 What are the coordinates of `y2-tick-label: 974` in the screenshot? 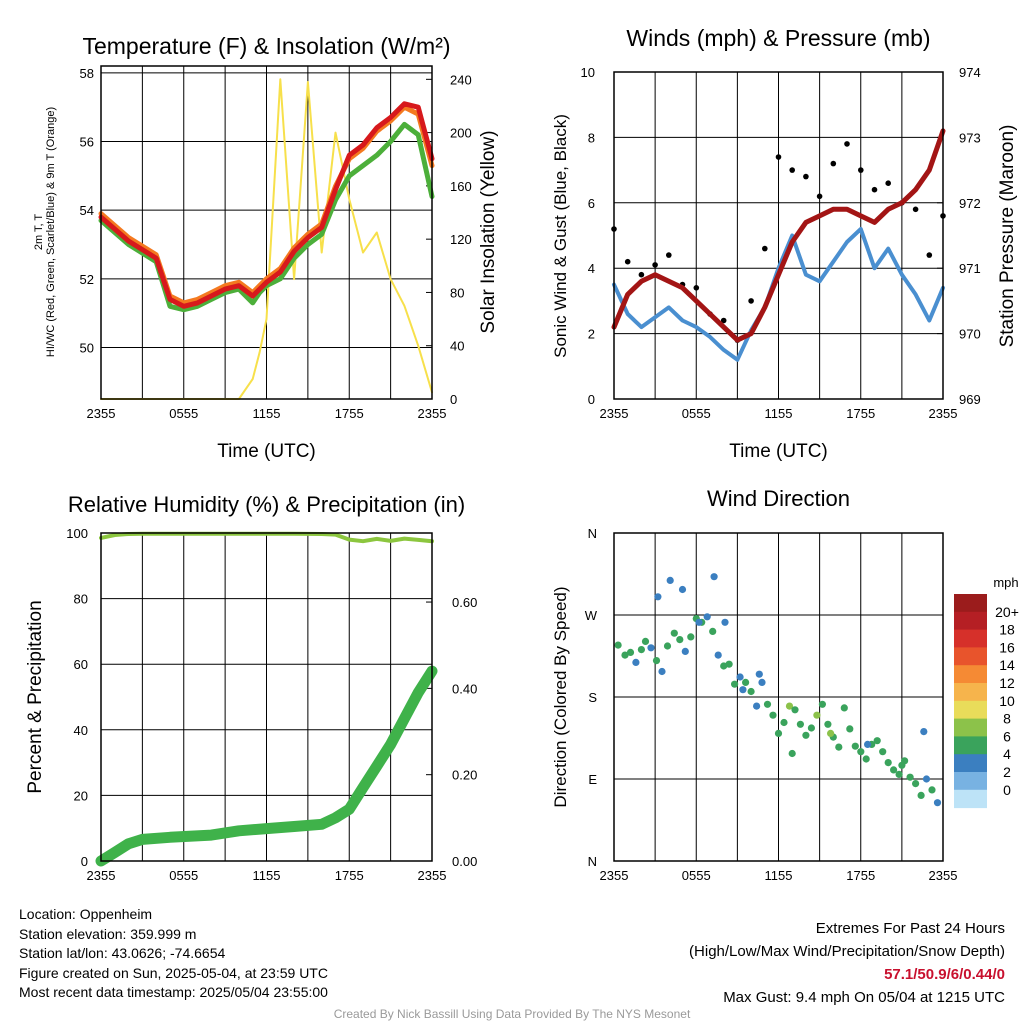 It's located at (970, 72).